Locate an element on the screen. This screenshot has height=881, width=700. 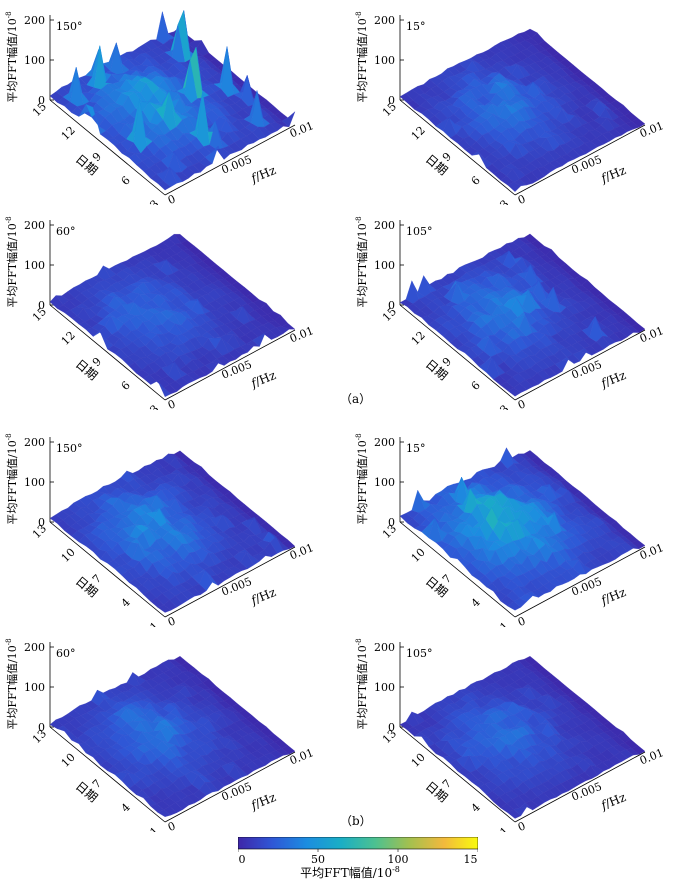
freq-tick-label: 0.01 is located at coordinates (302, 129).